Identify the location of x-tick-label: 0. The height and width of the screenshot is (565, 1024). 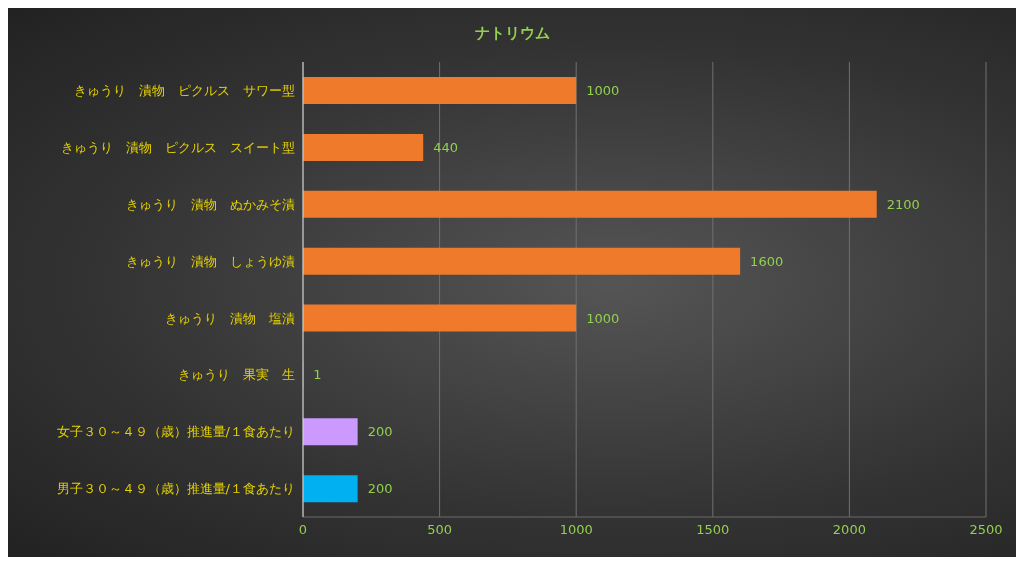
(303, 530).